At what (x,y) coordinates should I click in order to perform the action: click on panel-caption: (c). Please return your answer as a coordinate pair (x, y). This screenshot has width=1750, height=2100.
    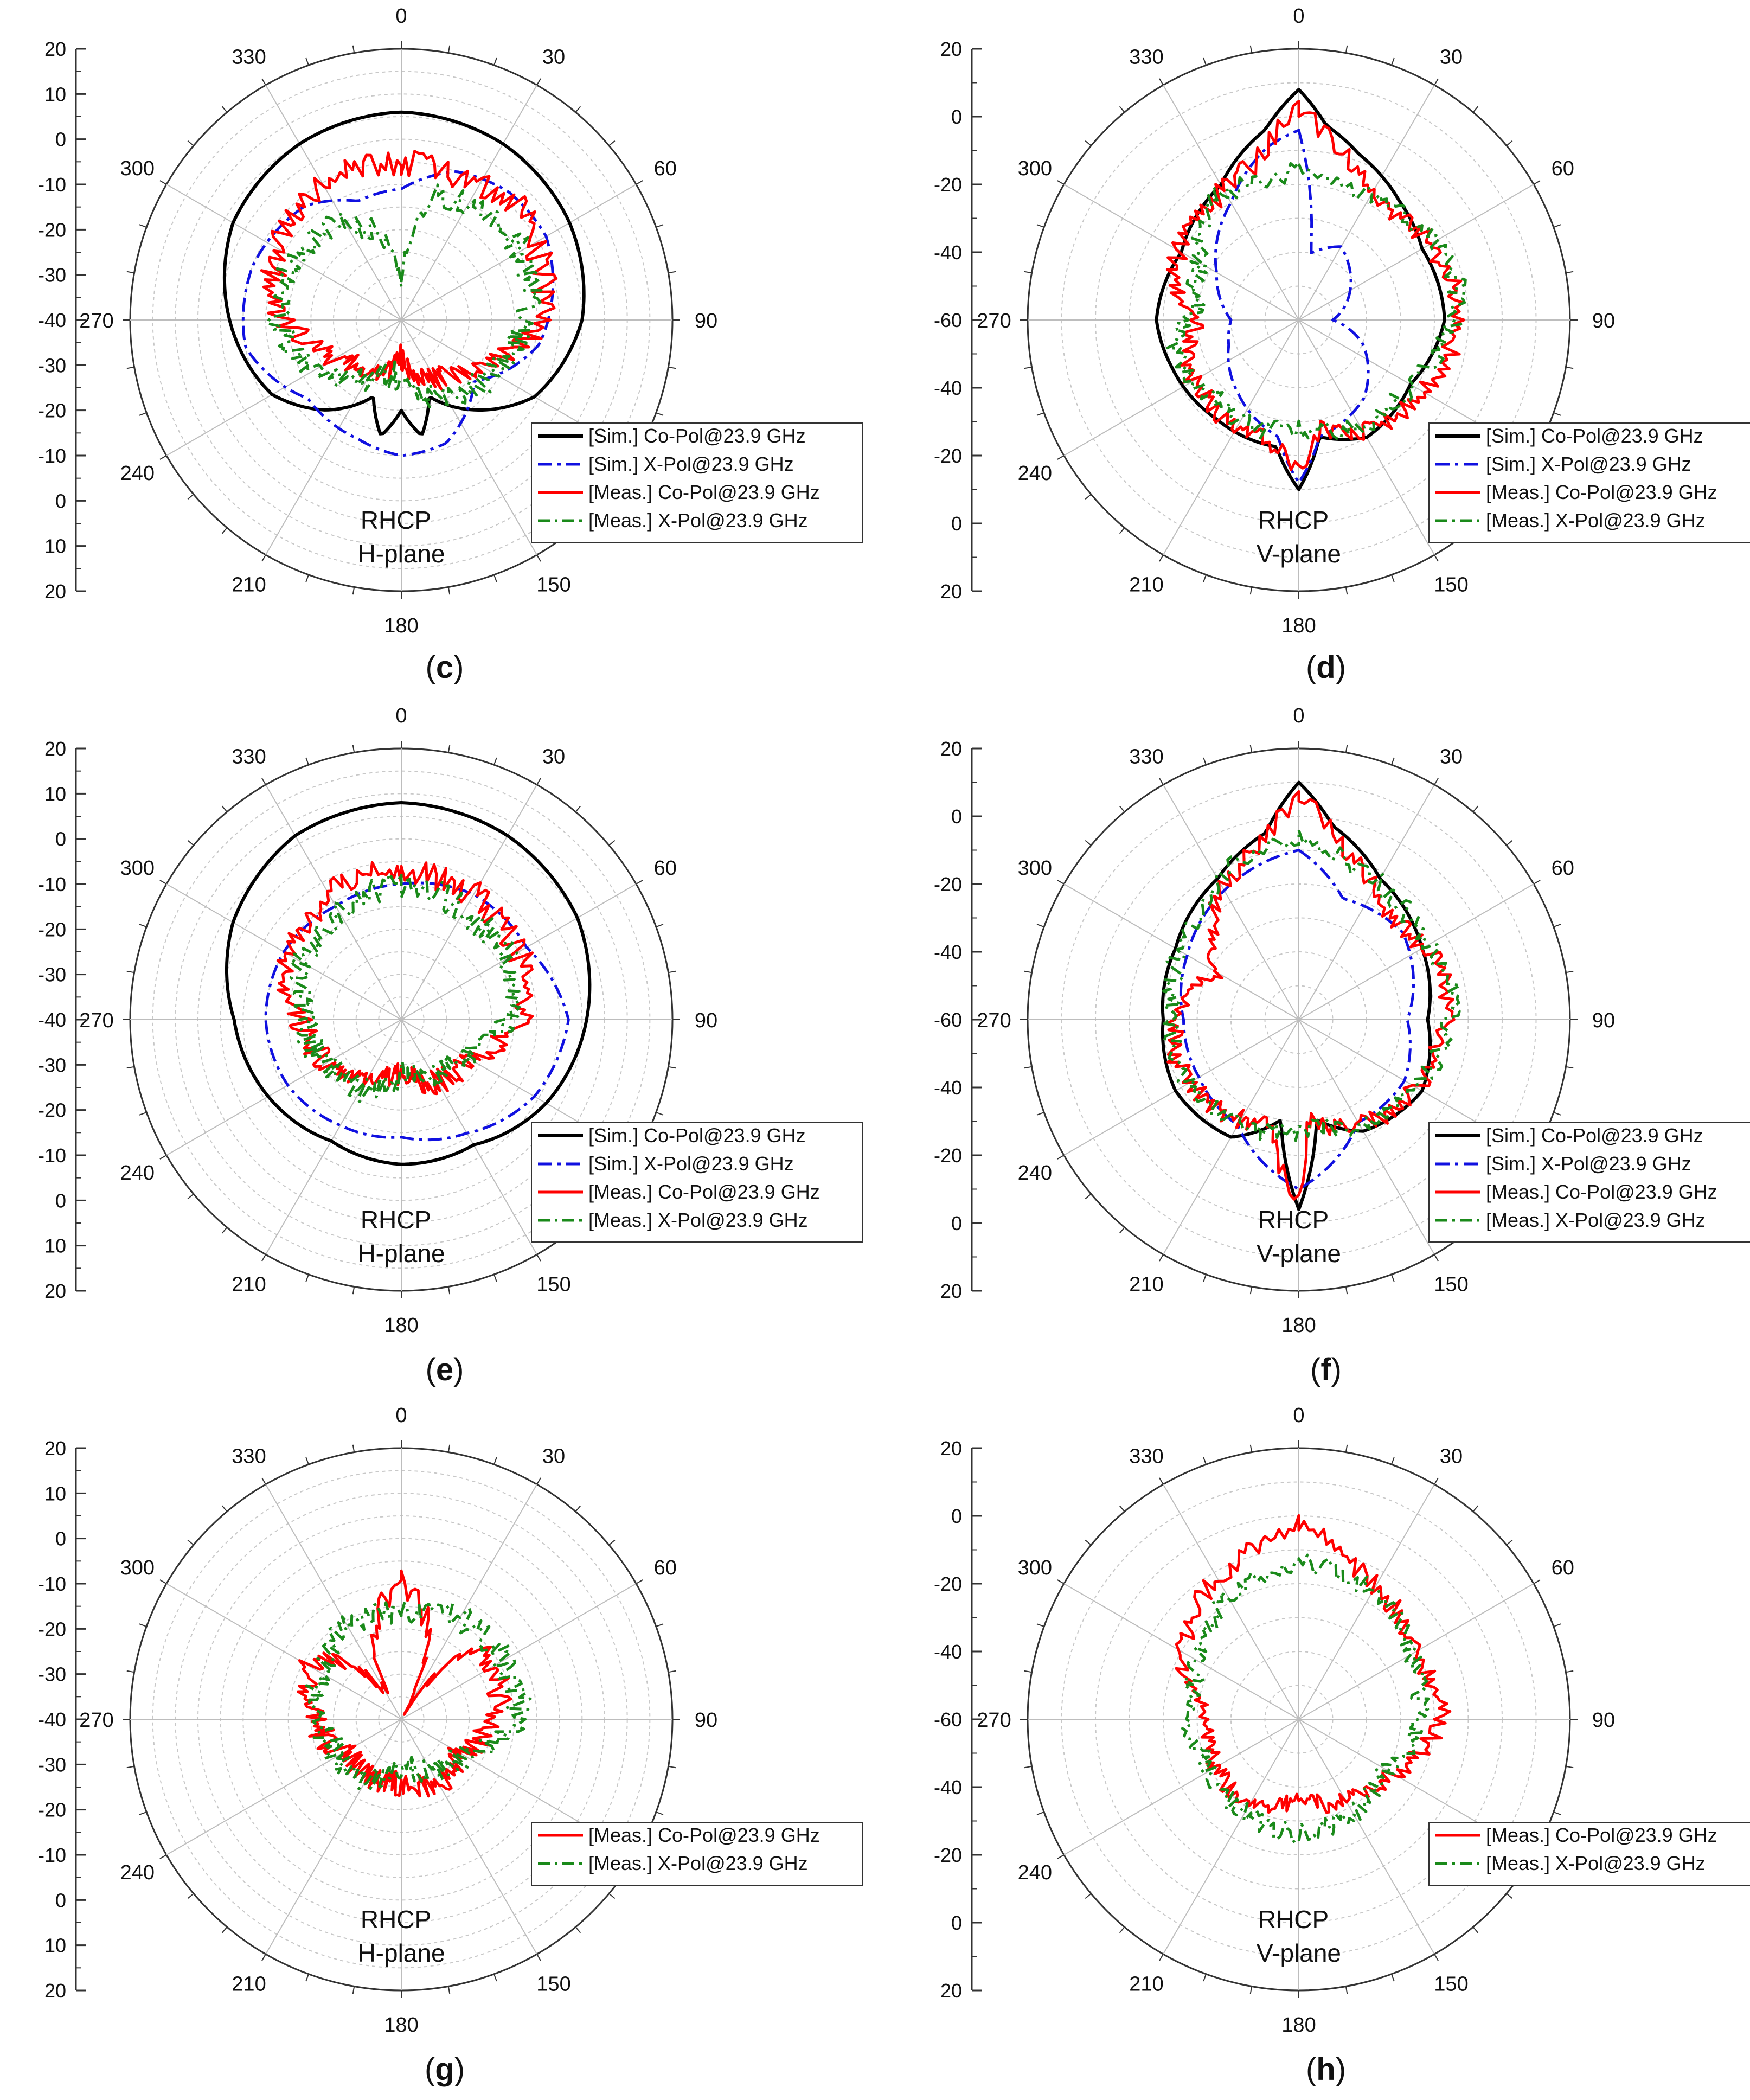
    Looking at the image, I should click on (445, 667).